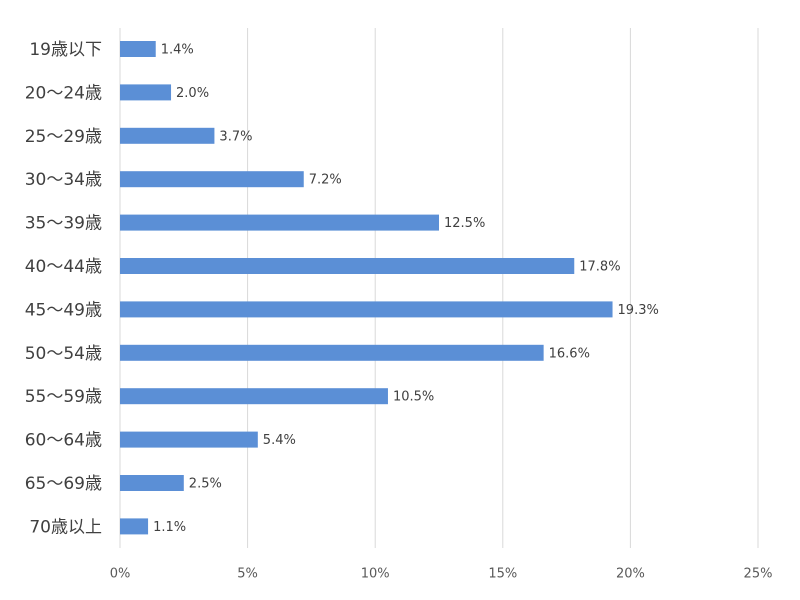 Image resolution: width=800 pixels, height=600 pixels. I want to click on x-tick-label: 15%, so click(502, 574).